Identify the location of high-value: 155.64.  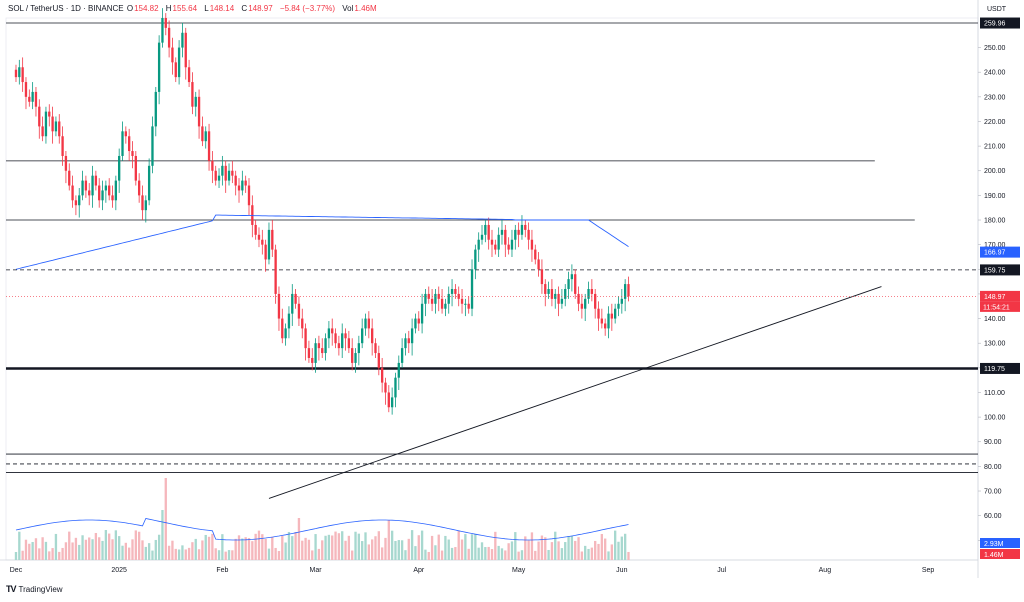
(185, 8).